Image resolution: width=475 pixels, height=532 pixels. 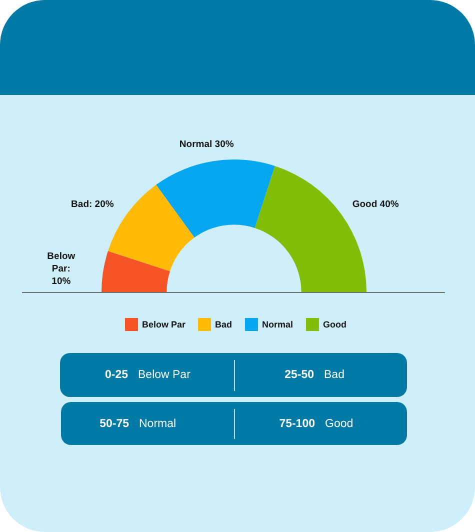 What do you see at coordinates (233, 375) in the screenshot?
I see `range-panel: 0-25 Below Par 25-50 Bad` at bounding box center [233, 375].